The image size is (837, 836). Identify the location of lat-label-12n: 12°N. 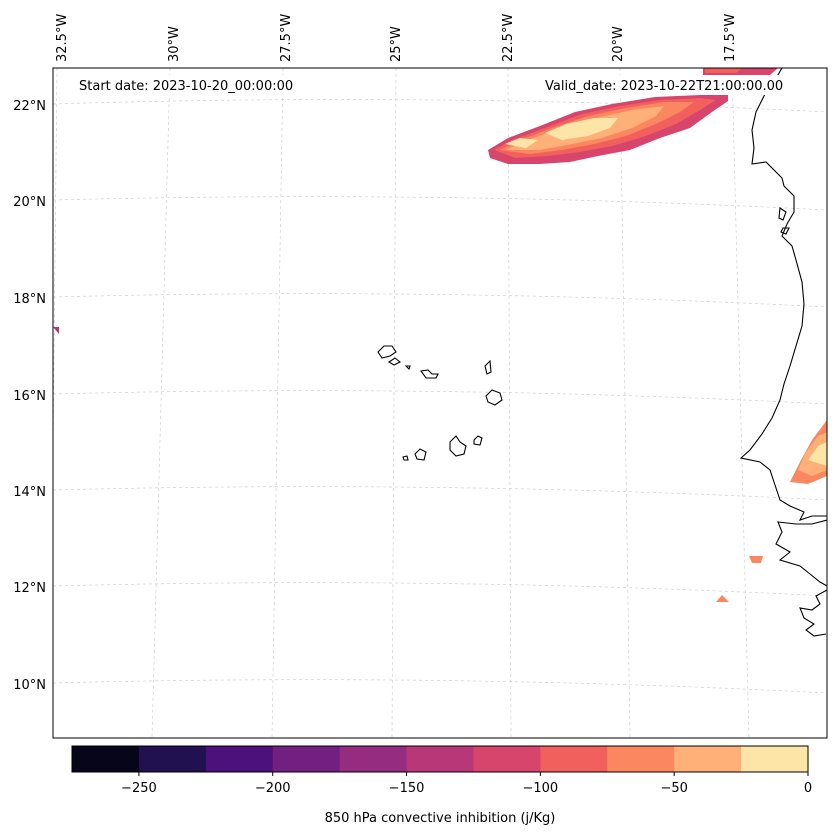
(29, 588).